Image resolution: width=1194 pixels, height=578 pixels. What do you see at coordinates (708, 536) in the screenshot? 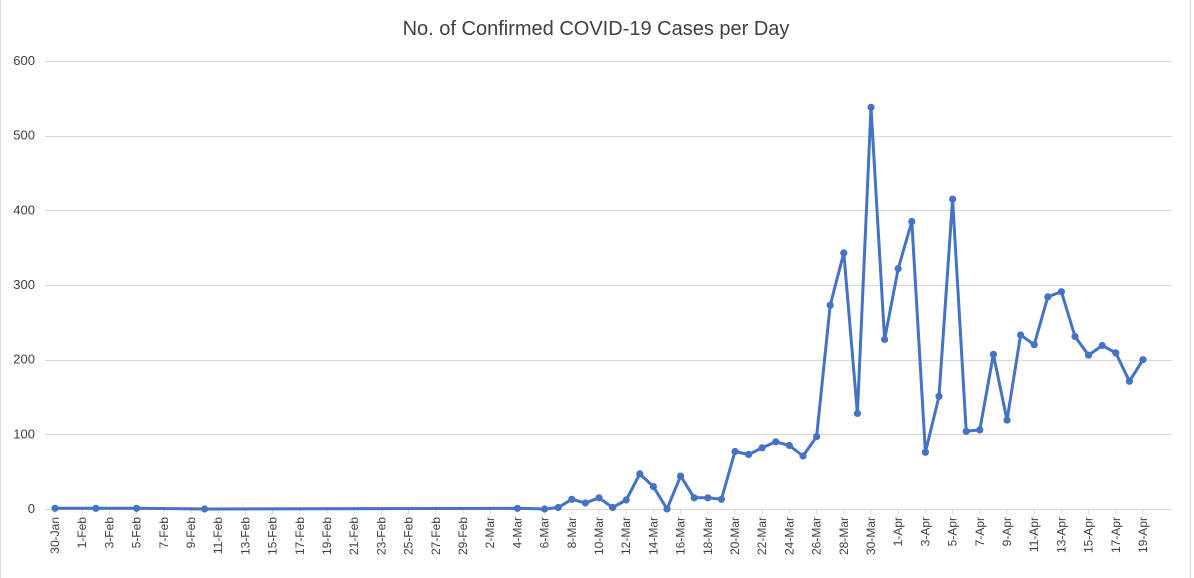
I see `x-tick-label: 18-Mar` at bounding box center [708, 536].